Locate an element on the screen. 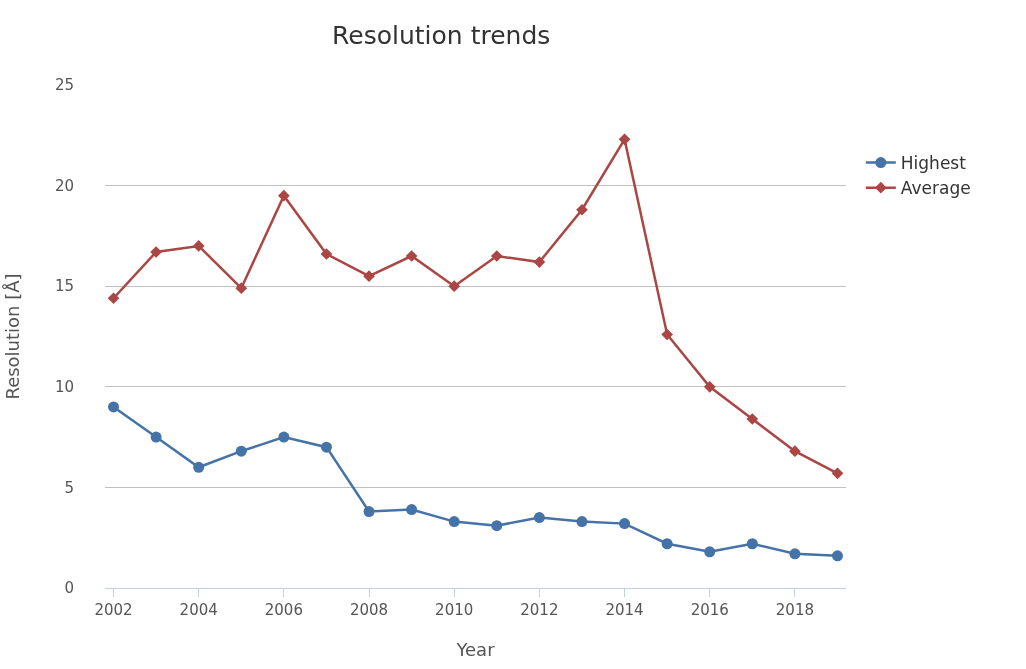 The width and height of the screenshot is (1026, 669). x-tick-label: 2010 is located at coordinates (454, 610).